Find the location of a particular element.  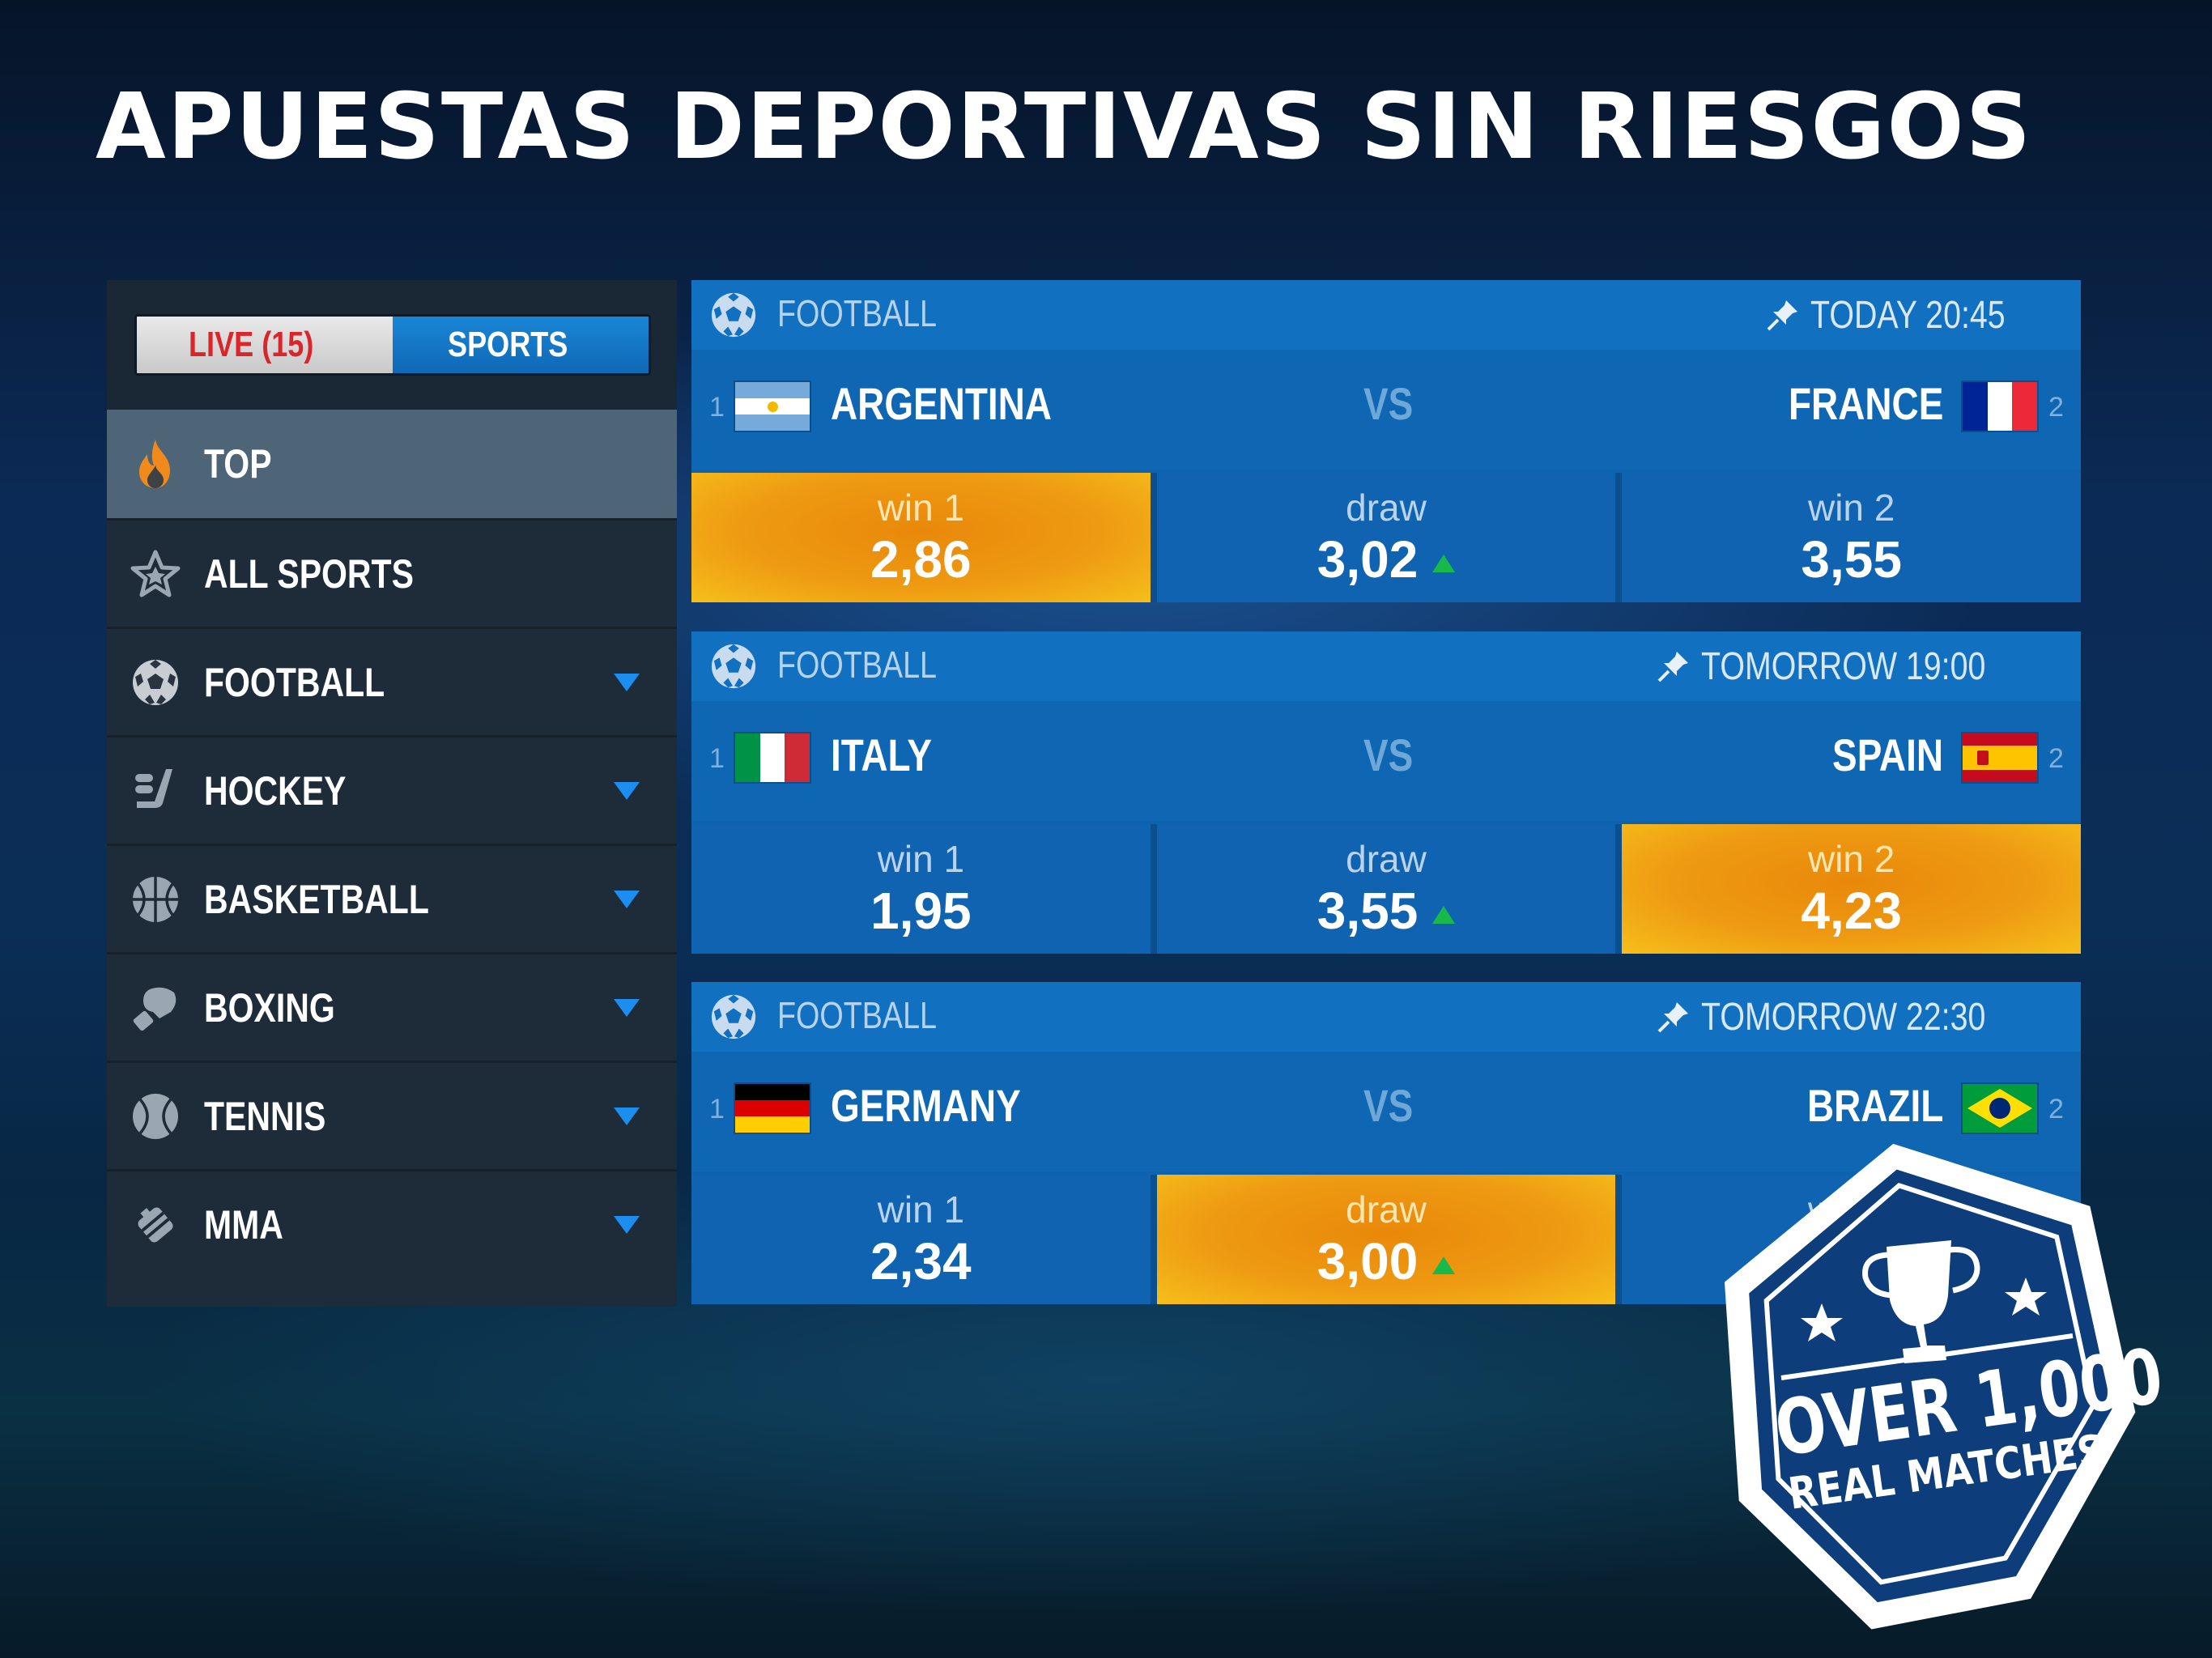

hockey-icon is located at coordinates (156, 791).